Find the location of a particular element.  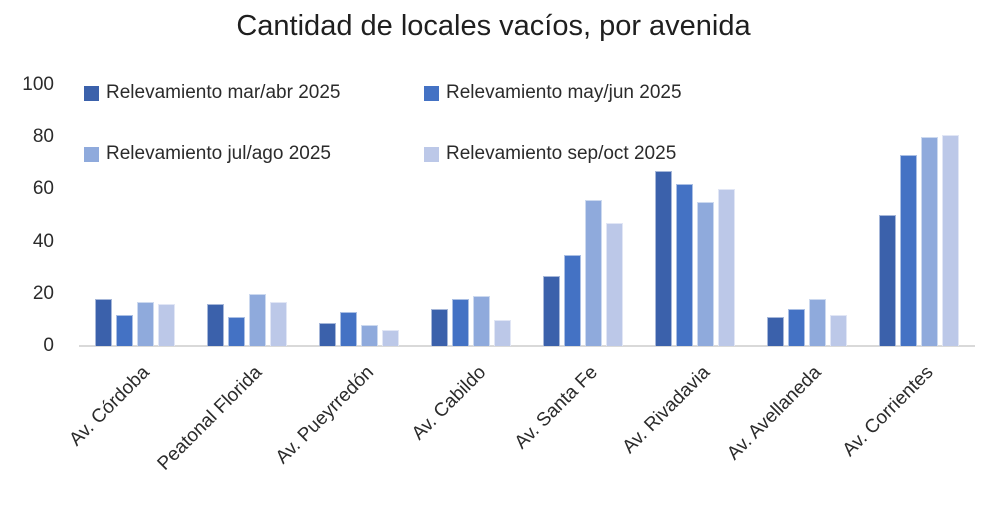

bar-group: Av. Avellaneda is located at coordinates (793, 274).